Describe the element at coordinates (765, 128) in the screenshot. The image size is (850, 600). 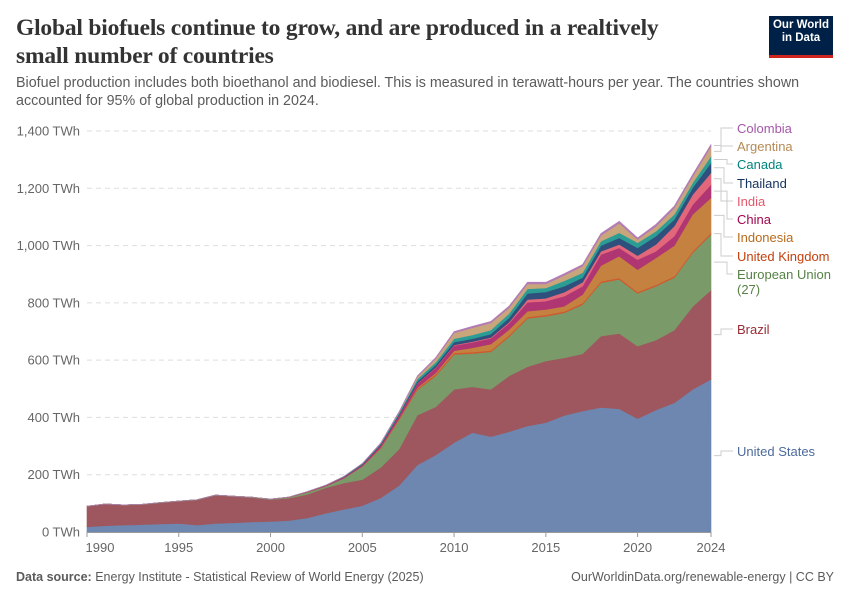
I see `series-label: Colombia` at that location.